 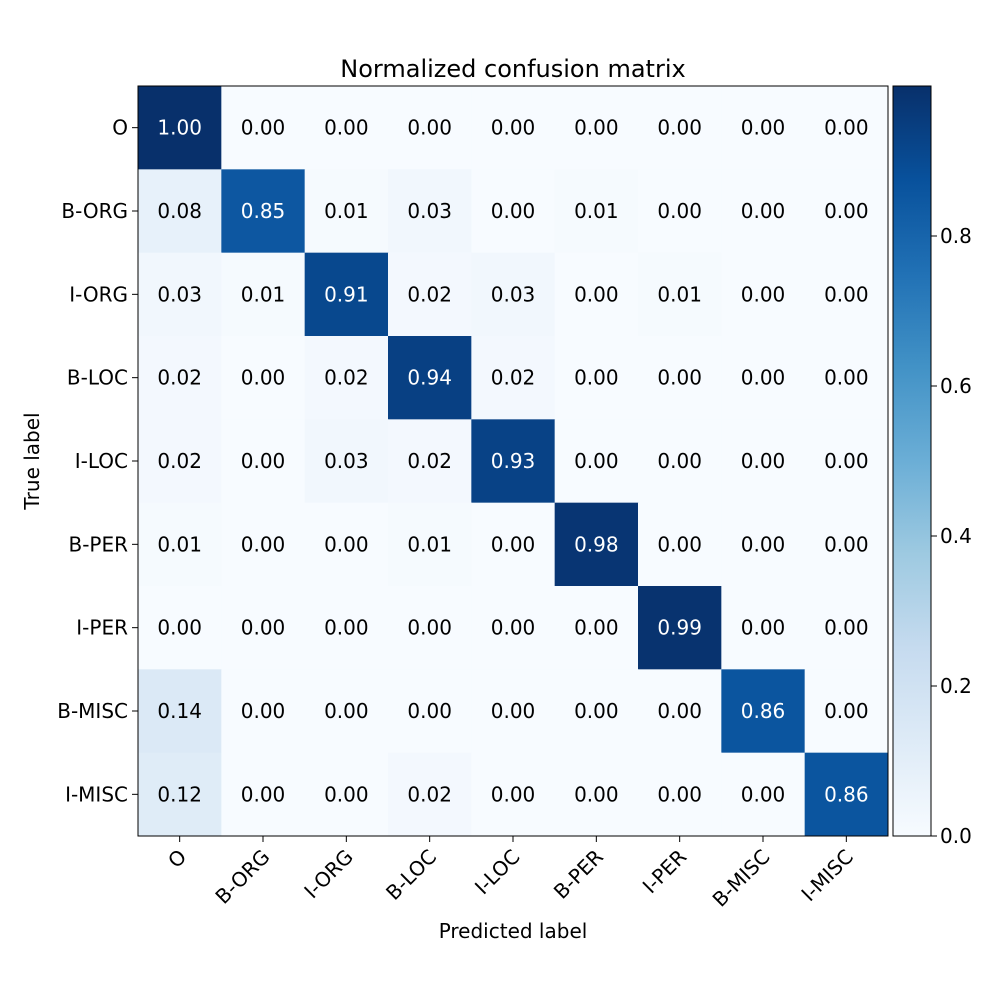 I want to click on colorbar-tick-label: 0.2, so click(x=956, y=686).